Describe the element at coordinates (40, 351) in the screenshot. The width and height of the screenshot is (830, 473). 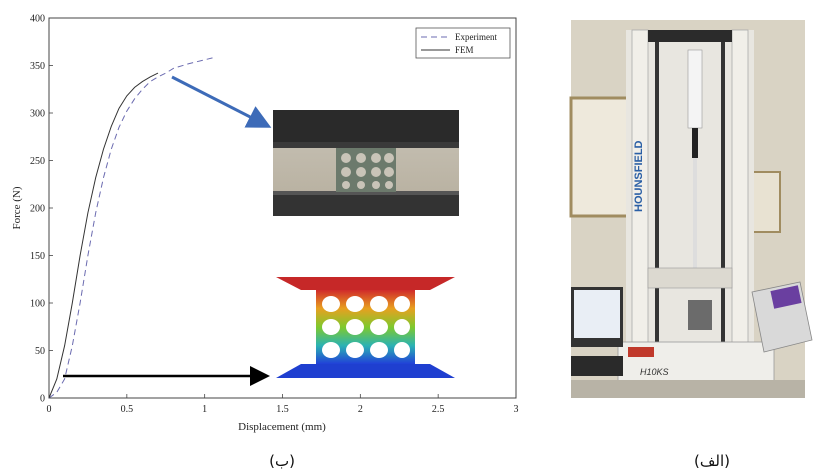
I see `y-tick-label: 50` at that location.